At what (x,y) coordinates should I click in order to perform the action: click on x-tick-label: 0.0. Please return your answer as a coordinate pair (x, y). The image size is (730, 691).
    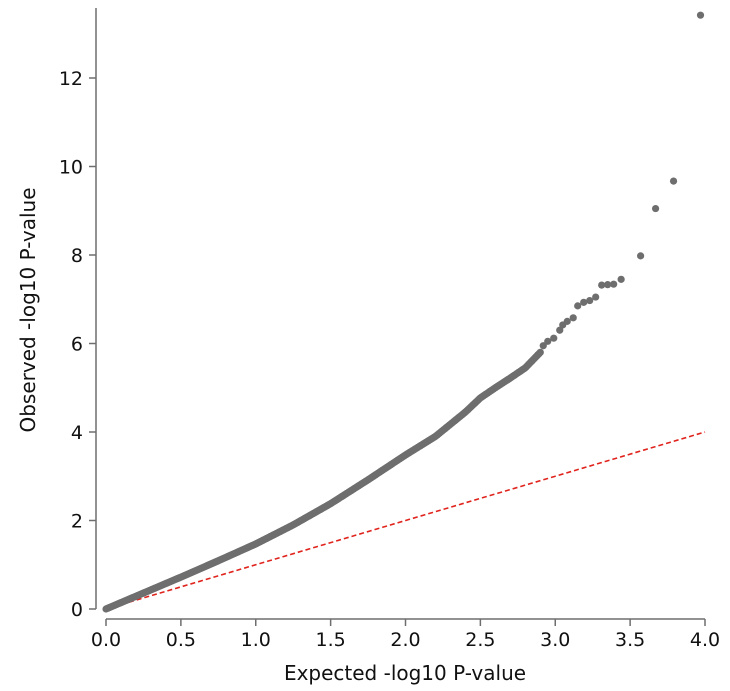
    Looking at the image, I should click on (106, 640).